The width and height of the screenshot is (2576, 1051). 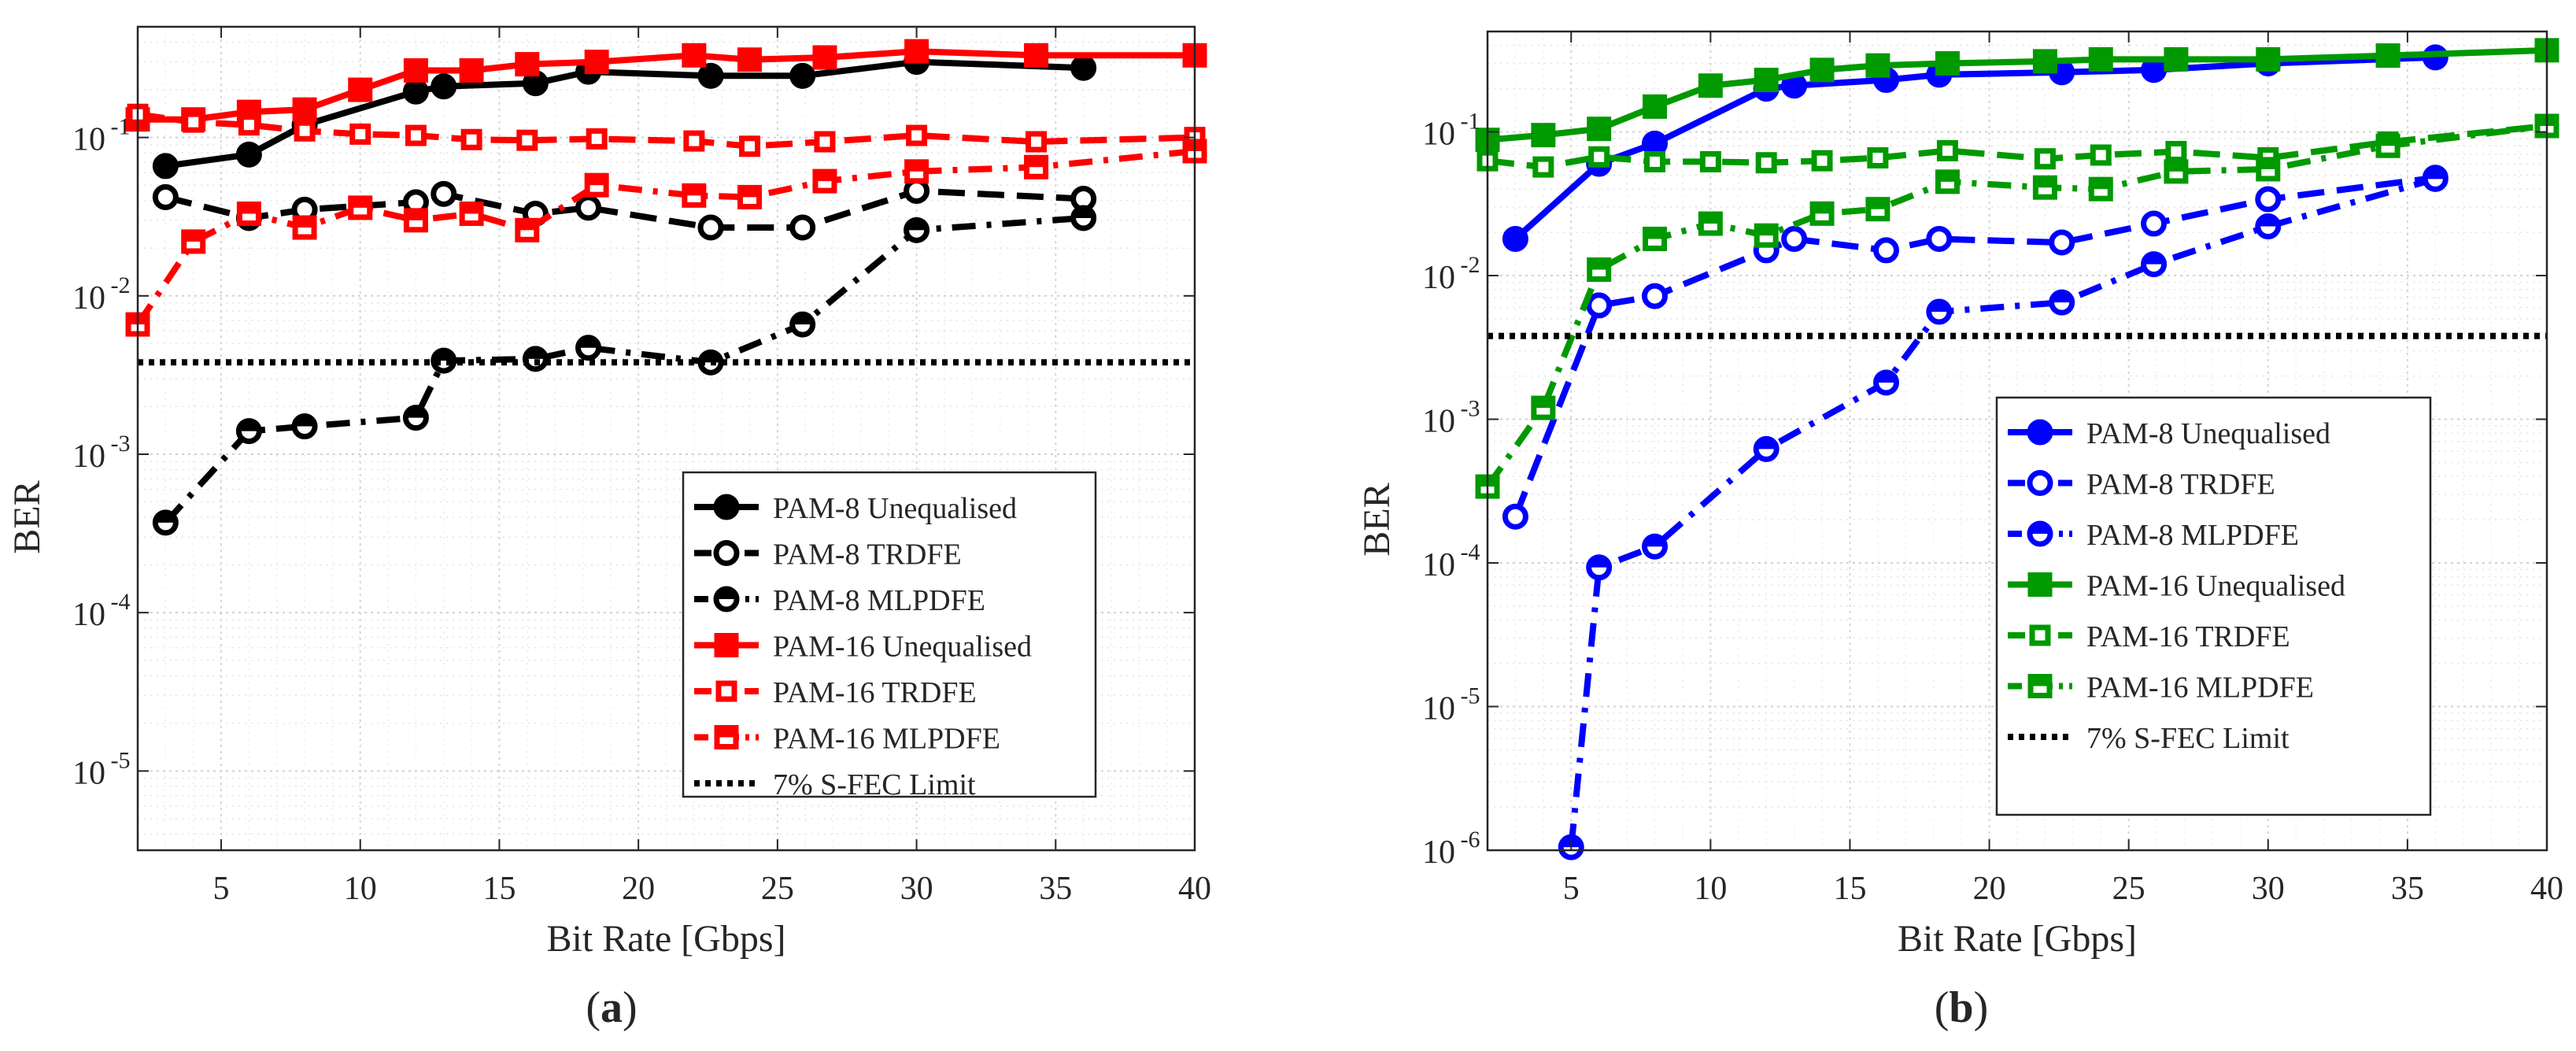 I want to click on panel-a-legend-label: PAM-16 MLPDFE, so click(x=887, y=739).